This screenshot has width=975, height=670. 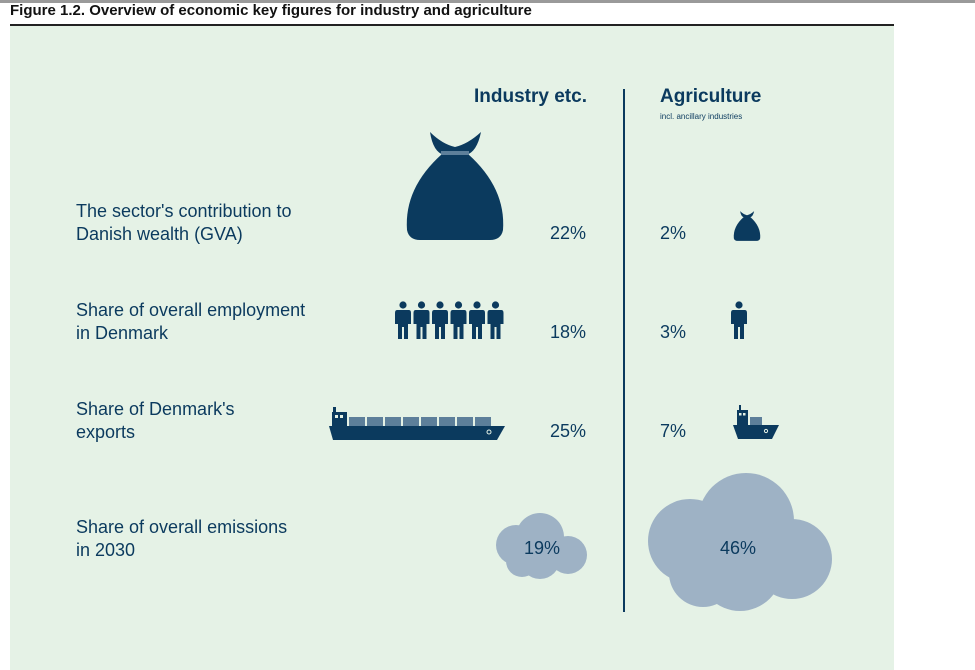 I want to click on row-label-line: in Denmark, so click(x=122, y=333).